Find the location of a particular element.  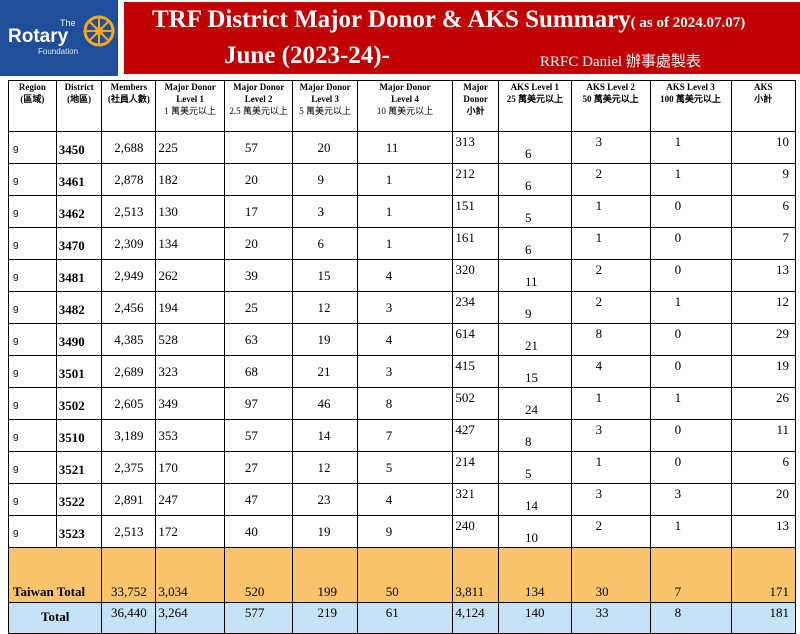

table-cell: 313 is located at coordinates (475, 147).